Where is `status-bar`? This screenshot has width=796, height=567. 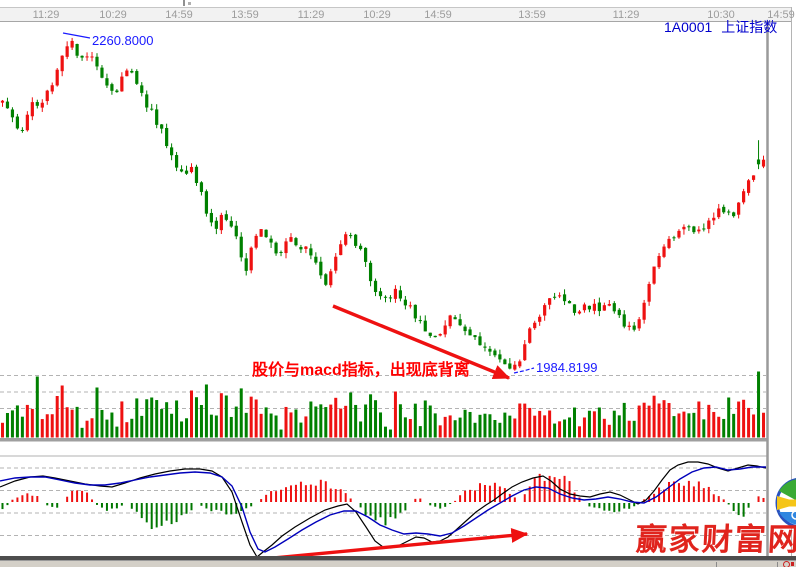 status-bar is located at coordinates (398, 563).